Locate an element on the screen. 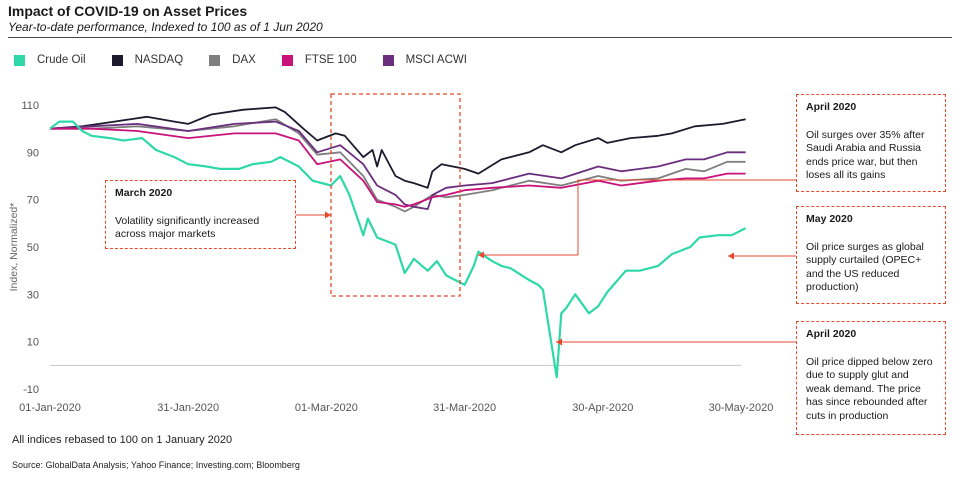 This screenshot has height=477, width=960. legend-label-ftse: FTSE 100 is located at coordinates (330, 60).